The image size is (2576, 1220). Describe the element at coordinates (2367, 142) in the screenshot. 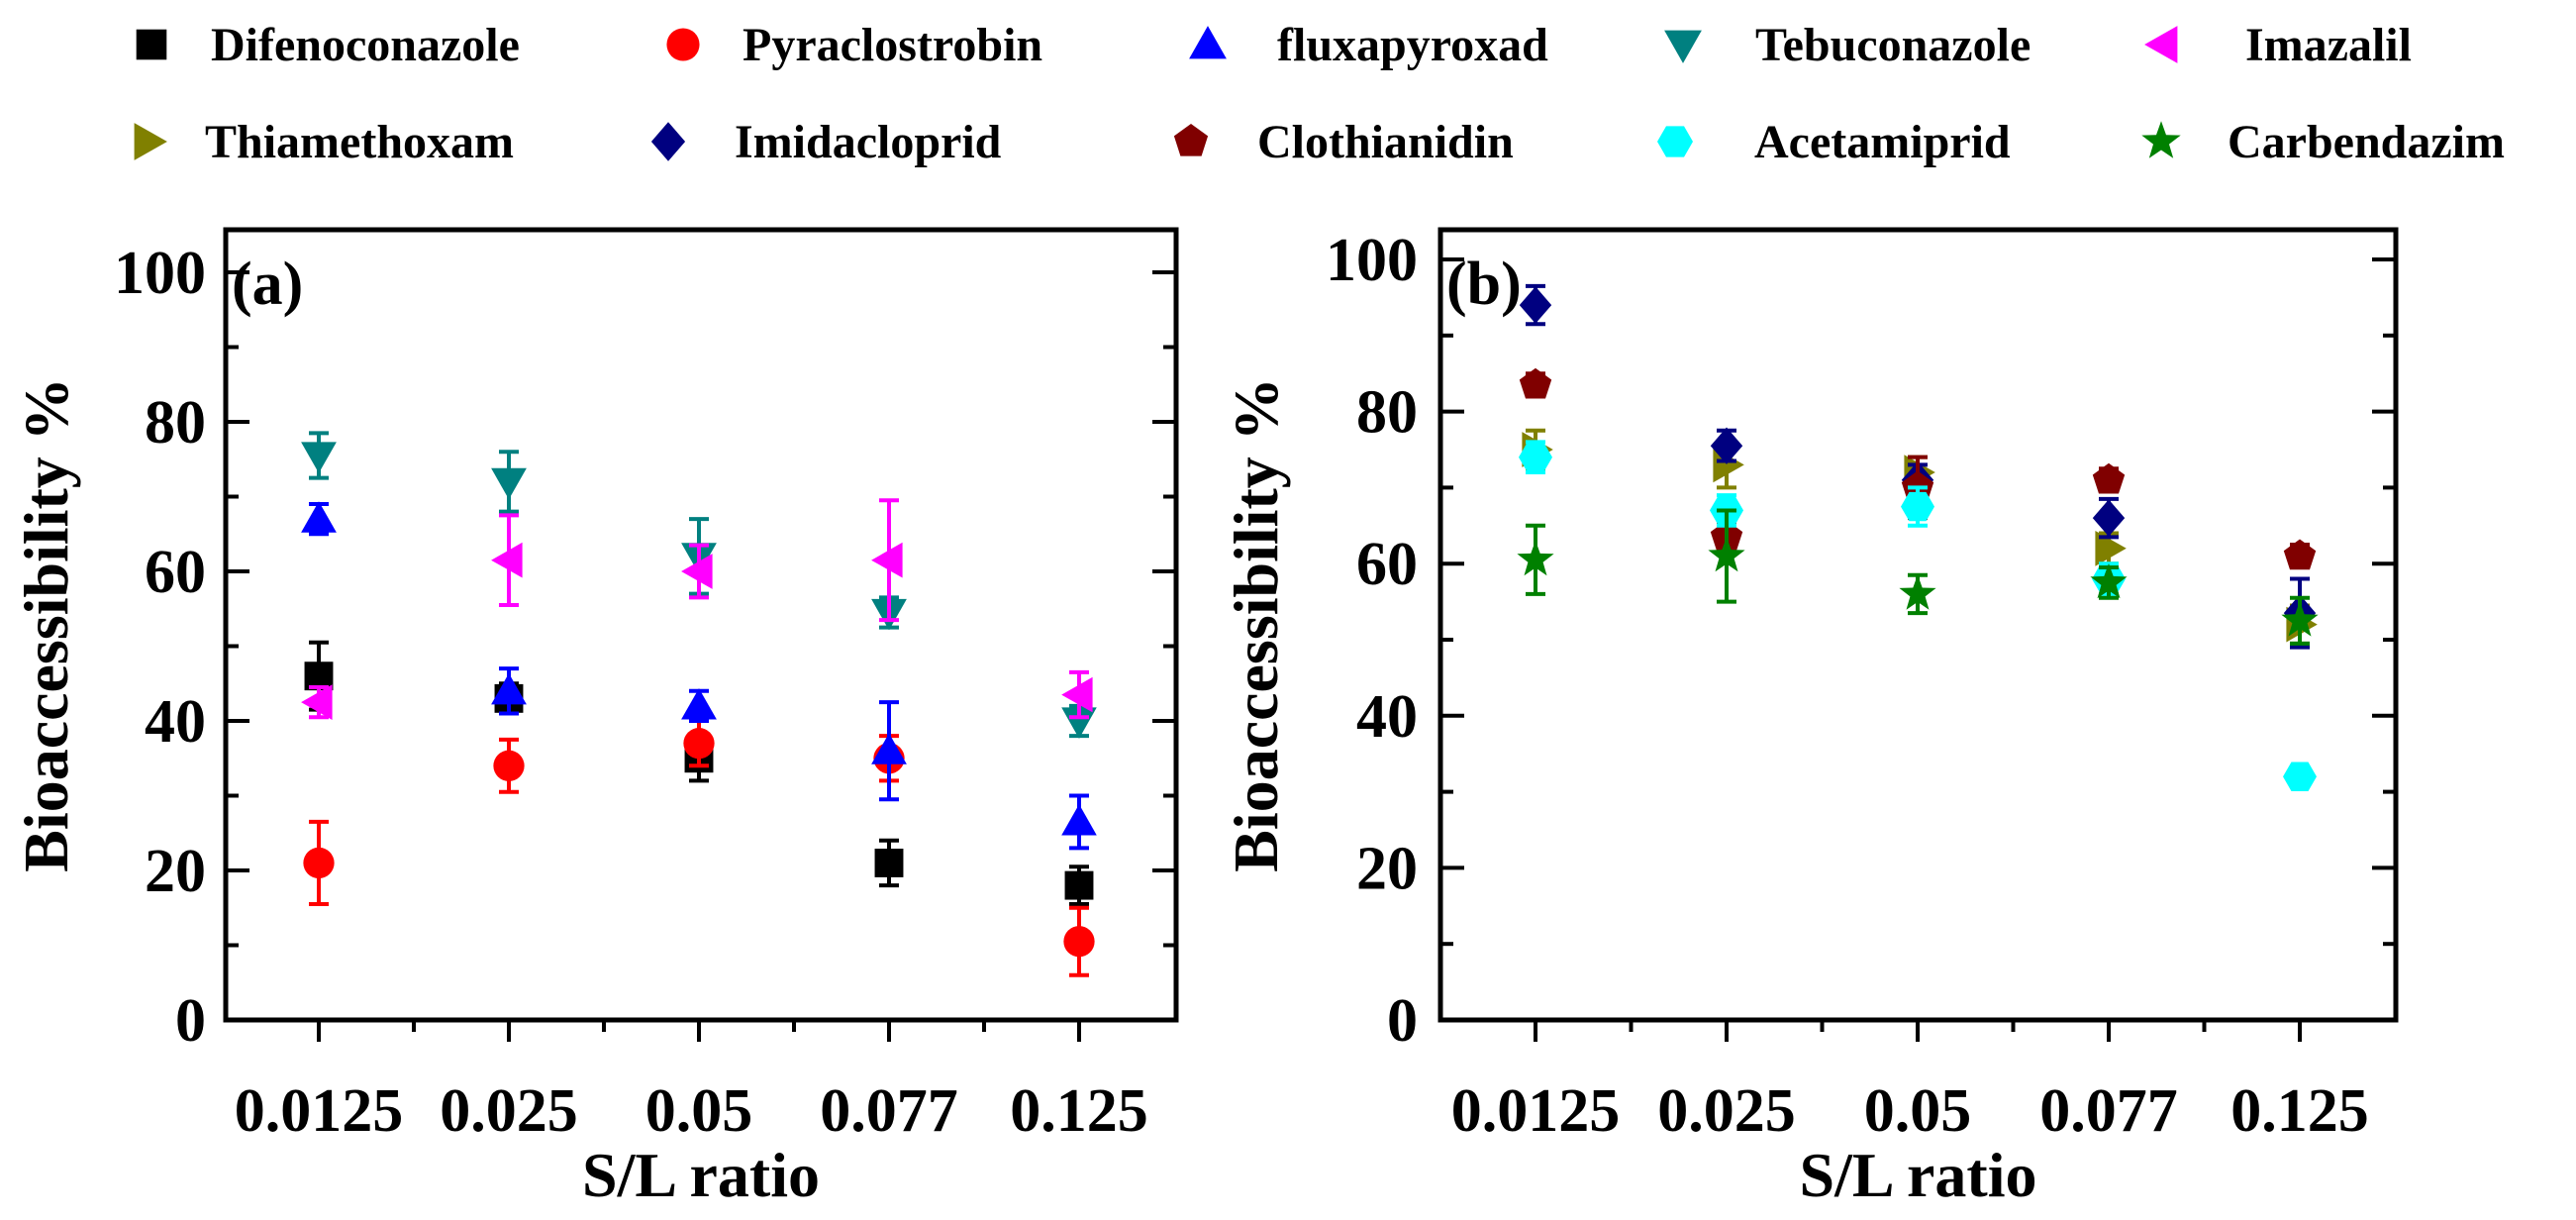

I see `legend-label-carbendazim: Carbendazim` at that location.